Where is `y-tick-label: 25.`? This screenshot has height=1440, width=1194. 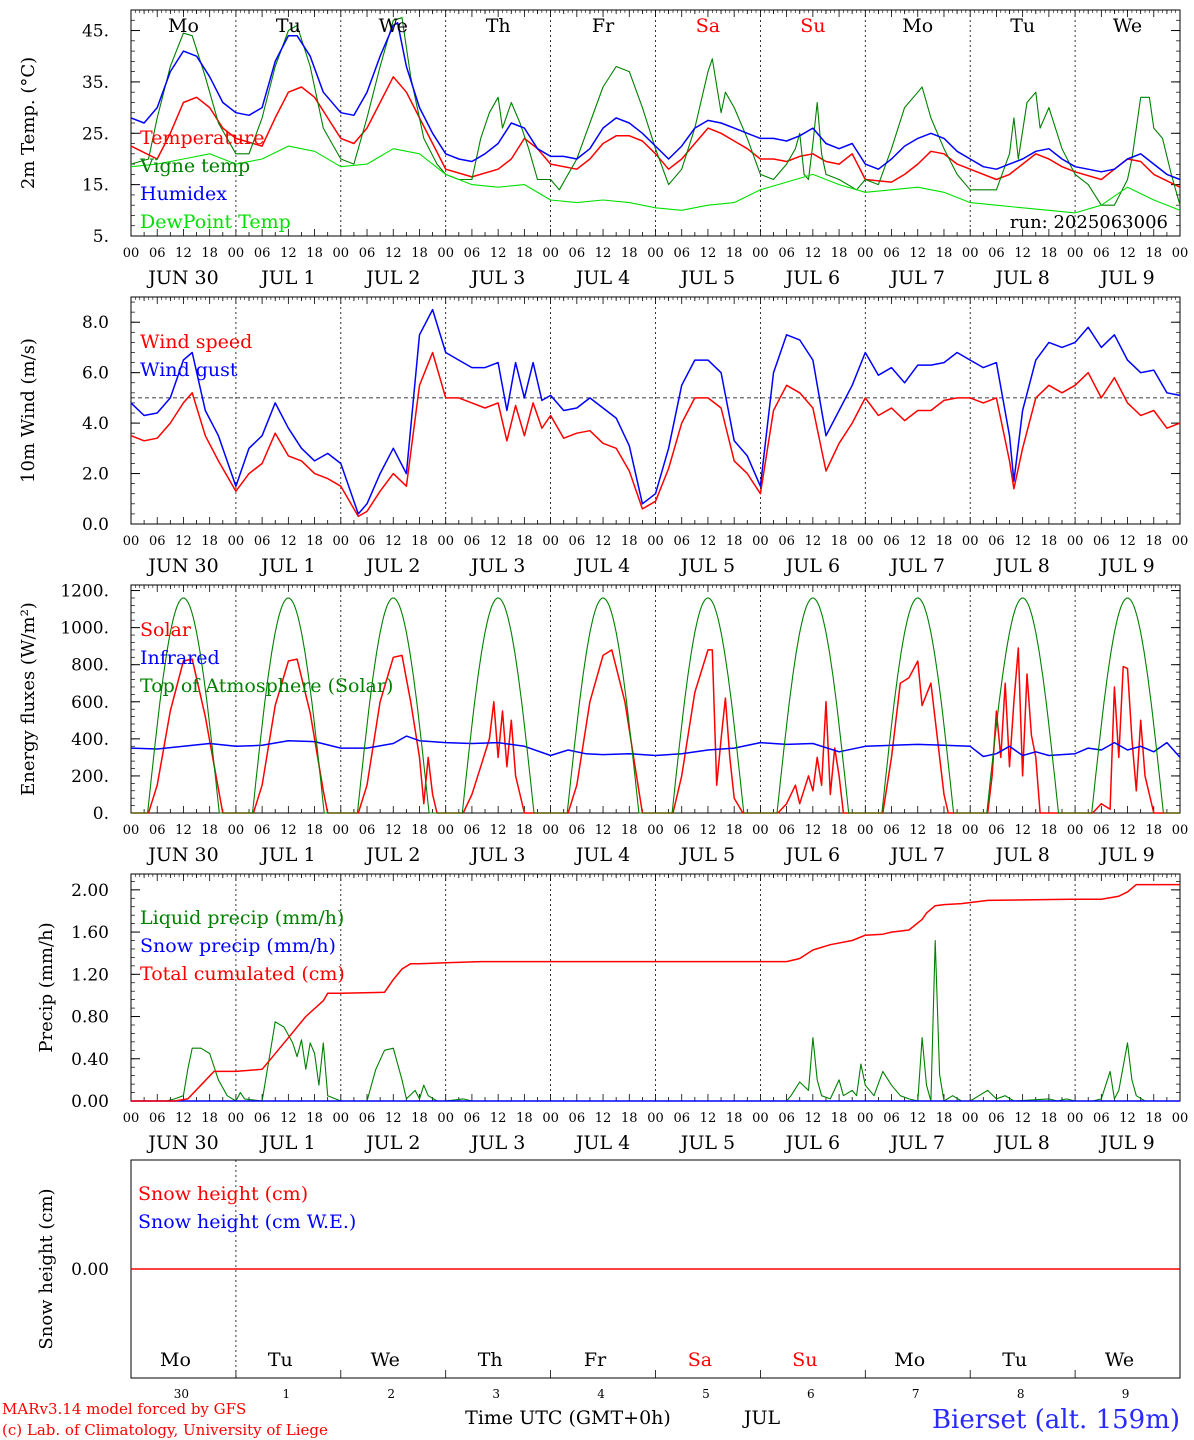 y-tick-label: 25. is located at coordinates (95, 134).